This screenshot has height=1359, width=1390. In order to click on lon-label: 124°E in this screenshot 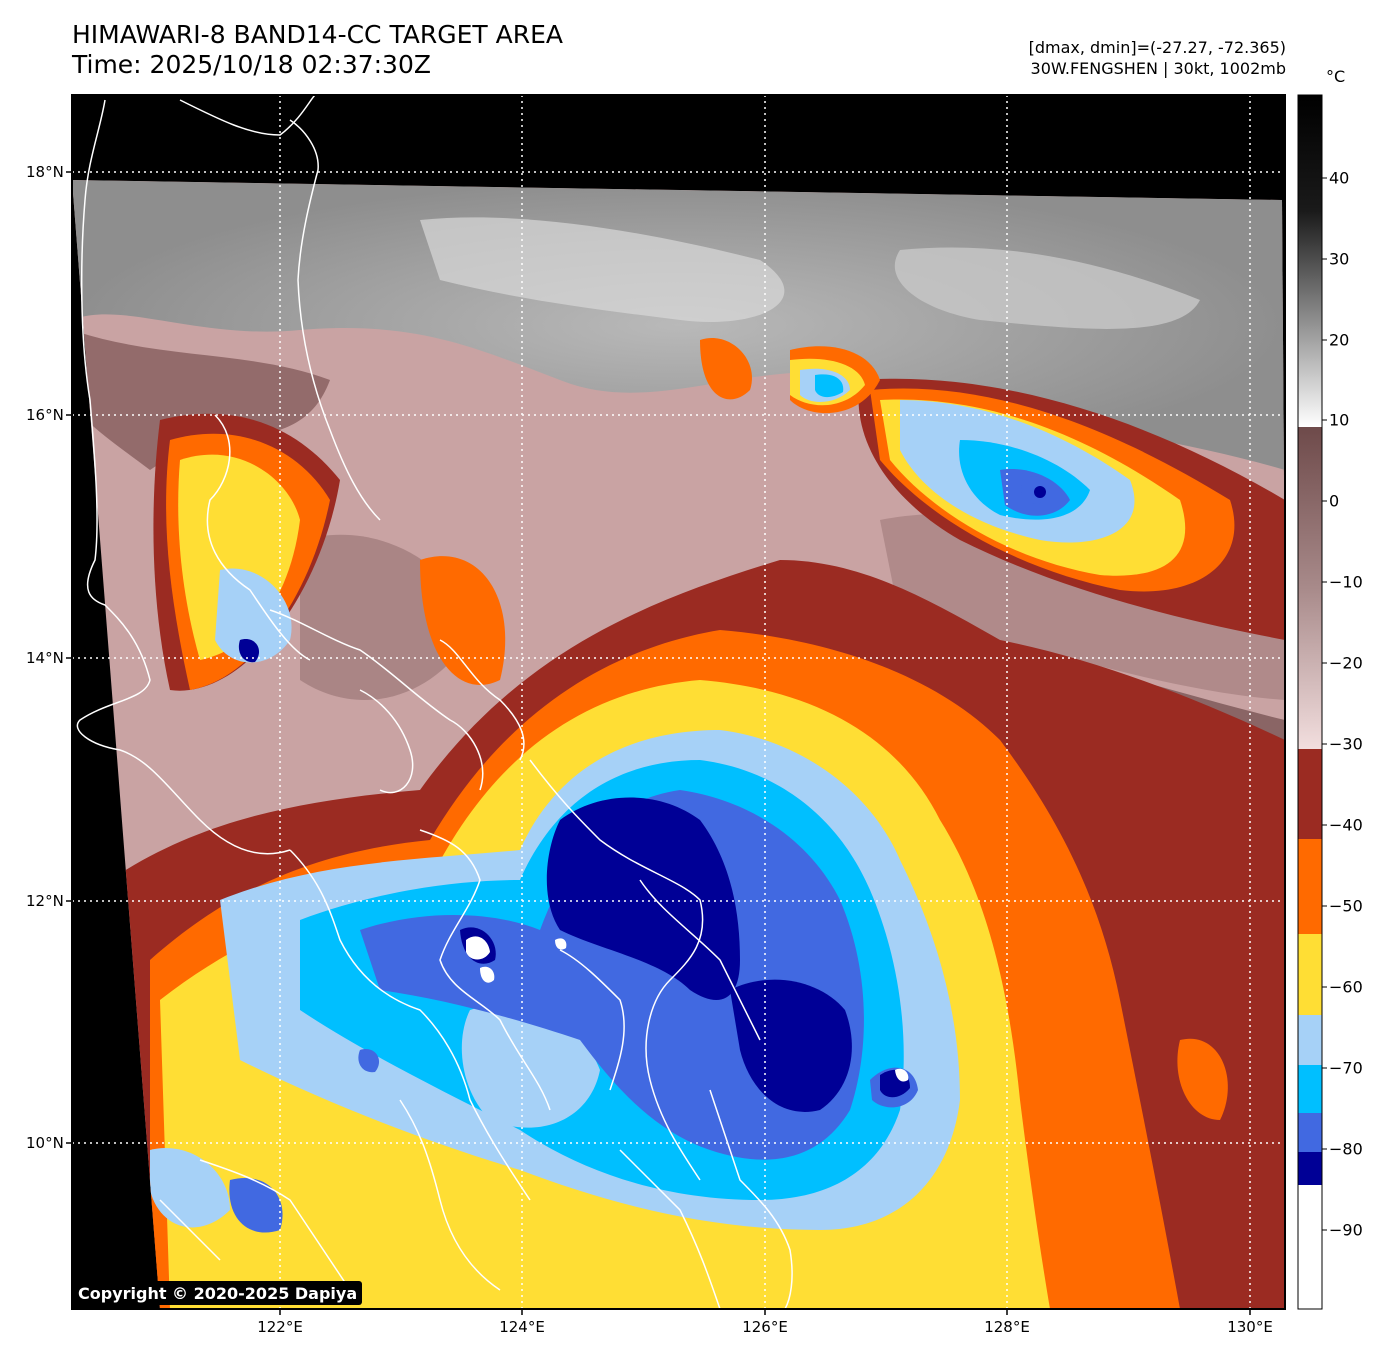, I will do `click(522, 1327)`.